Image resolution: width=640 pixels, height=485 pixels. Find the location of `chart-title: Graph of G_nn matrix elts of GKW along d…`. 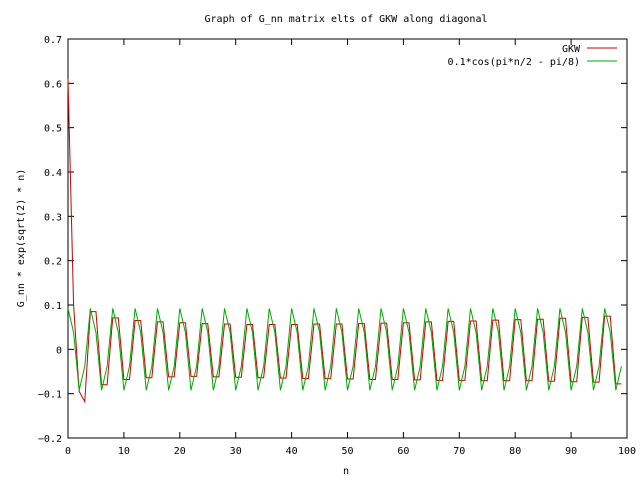

chart-title: Graph of G_nn matrix elts of GKW along d… is located at coordinates (346, 19).